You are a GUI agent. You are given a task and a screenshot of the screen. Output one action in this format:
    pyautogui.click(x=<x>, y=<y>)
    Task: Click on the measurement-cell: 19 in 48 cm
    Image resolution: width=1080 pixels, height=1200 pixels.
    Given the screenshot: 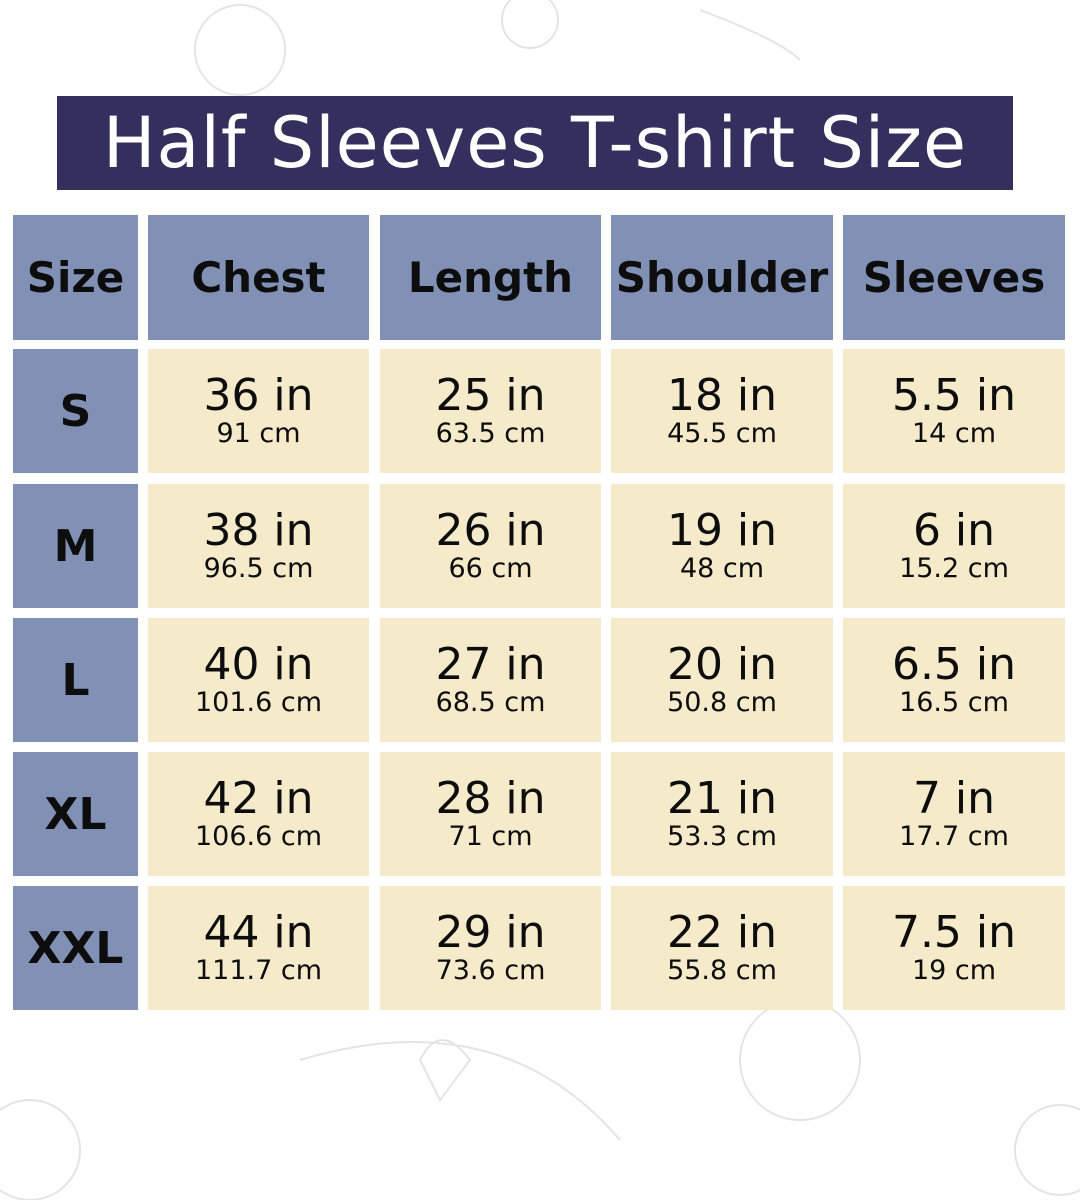 What is the action you would take?
    pyautogui.click(x=722, y=546)
    